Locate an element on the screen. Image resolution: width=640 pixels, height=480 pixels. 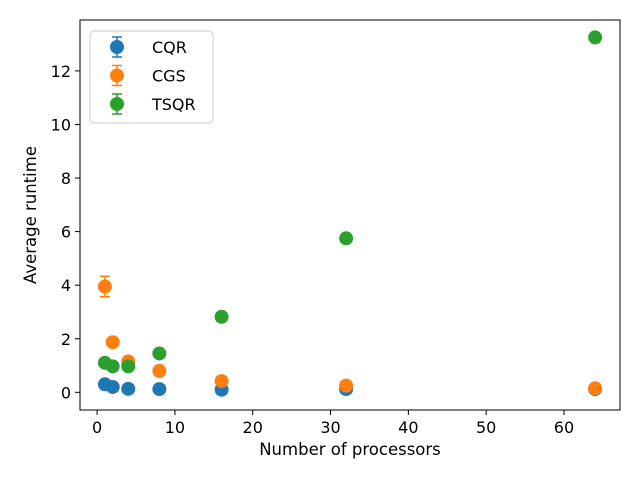
y-tick-label: 10 is located at coordinates (61, 124).